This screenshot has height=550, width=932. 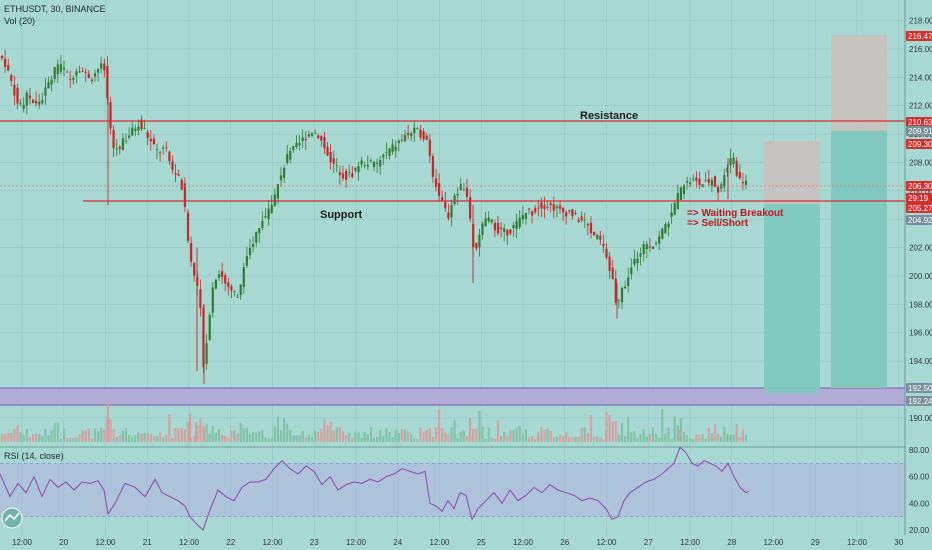 I want to click on price-tick-label: 208.00, so click(x=920, y=162).